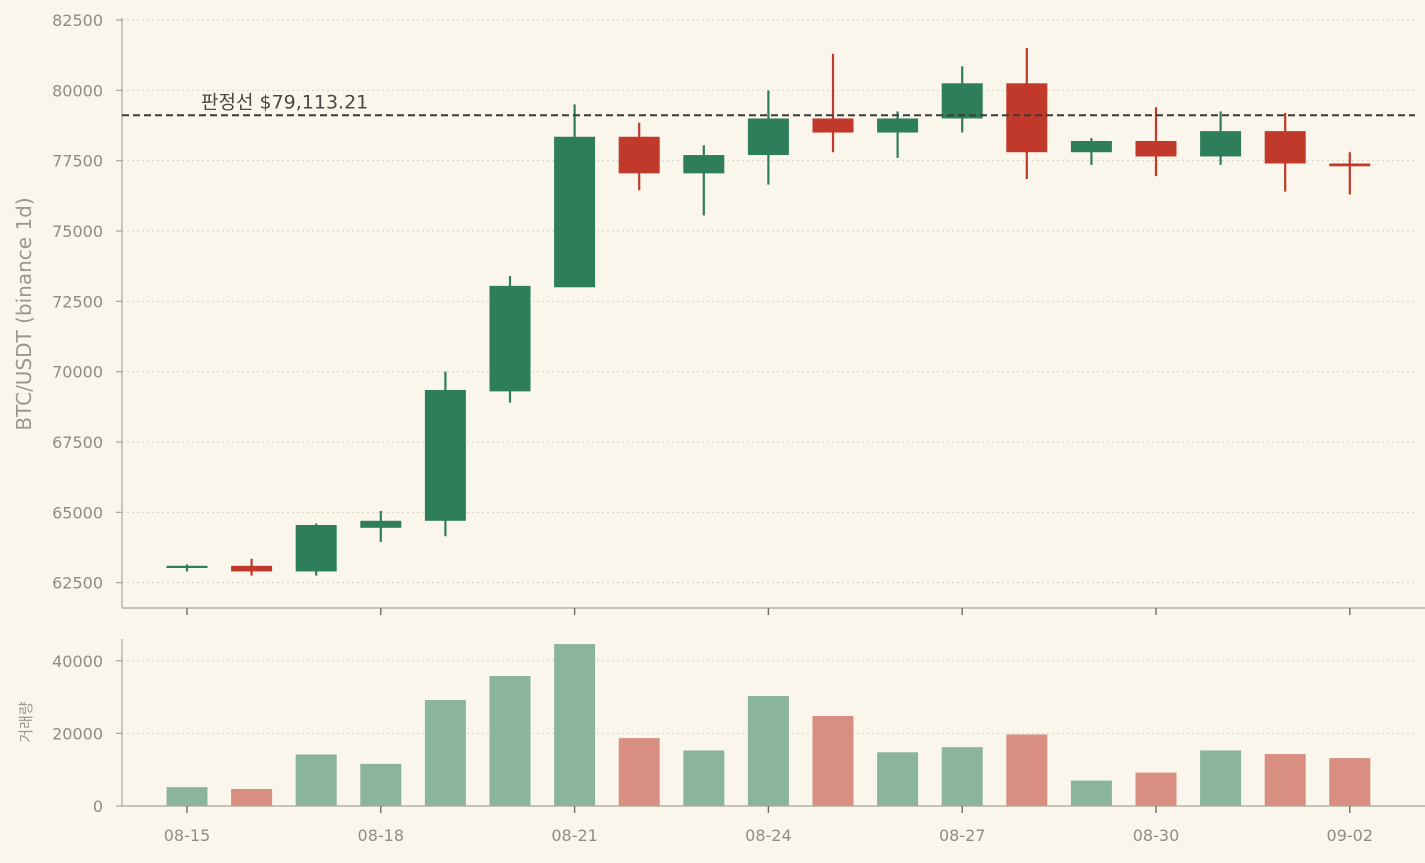 The width and height of the screenshot is (1425, 863). What do you see at coordinates (77, 231) in the screenshot?
I see `price-tick-label: 75000` at bounding box center [77, 231].